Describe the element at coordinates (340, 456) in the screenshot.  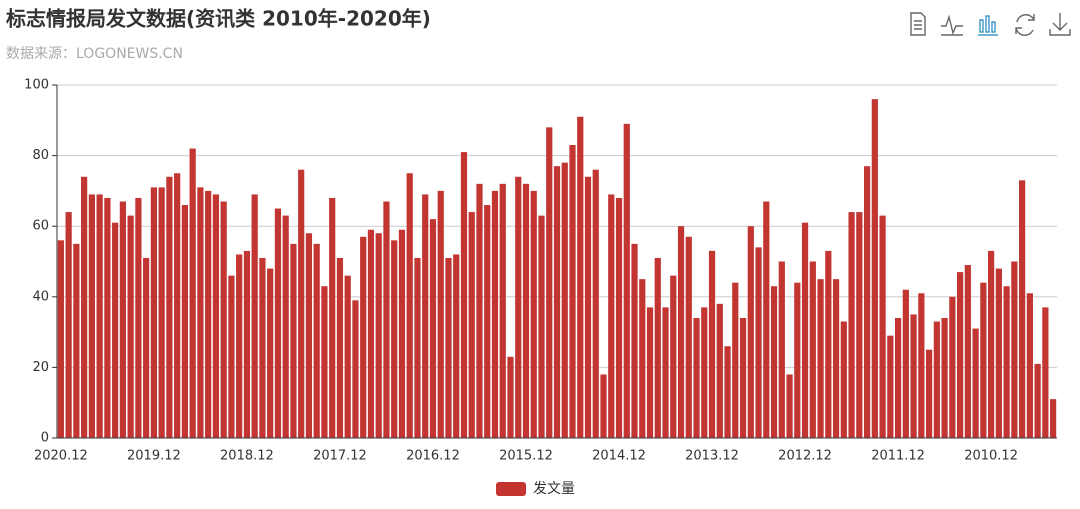
I see `x-tick-label: 2017.12` at that location.